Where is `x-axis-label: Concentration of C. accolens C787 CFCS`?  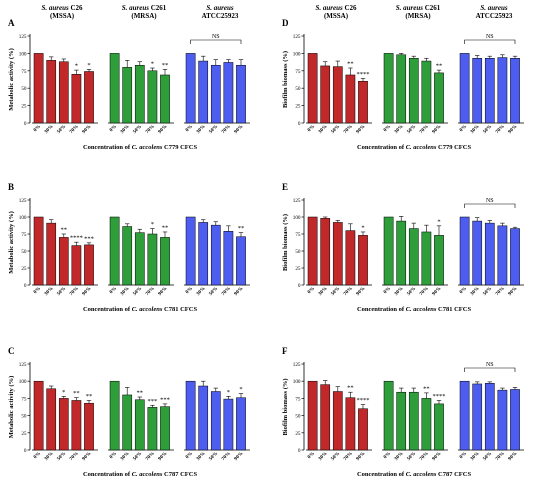 x-axis-label: Concentration of C. accolens C787 CFCS is located at coordinates (414, 474).